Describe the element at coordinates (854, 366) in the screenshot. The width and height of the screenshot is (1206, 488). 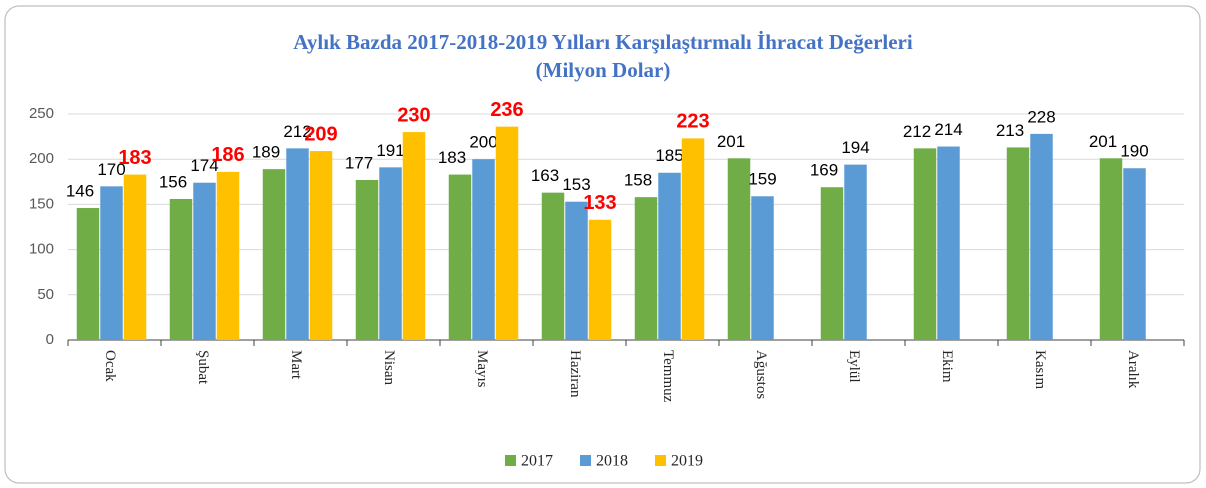
I see `x-tick-label: Eylül` at that location.